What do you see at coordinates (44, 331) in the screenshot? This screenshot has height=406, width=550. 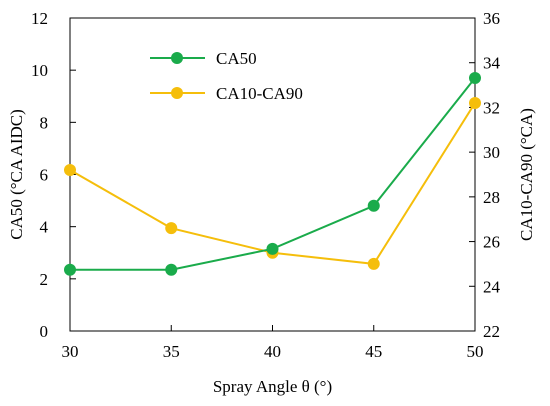 I see `left-y-tick-label: 0` at bounding box center [44, 331].